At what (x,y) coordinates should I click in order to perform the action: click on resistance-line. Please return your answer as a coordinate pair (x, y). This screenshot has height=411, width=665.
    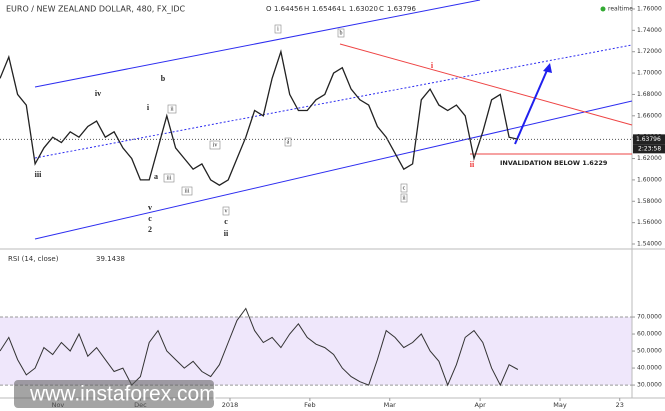
    Looking at the image, I should click on (486, 84).